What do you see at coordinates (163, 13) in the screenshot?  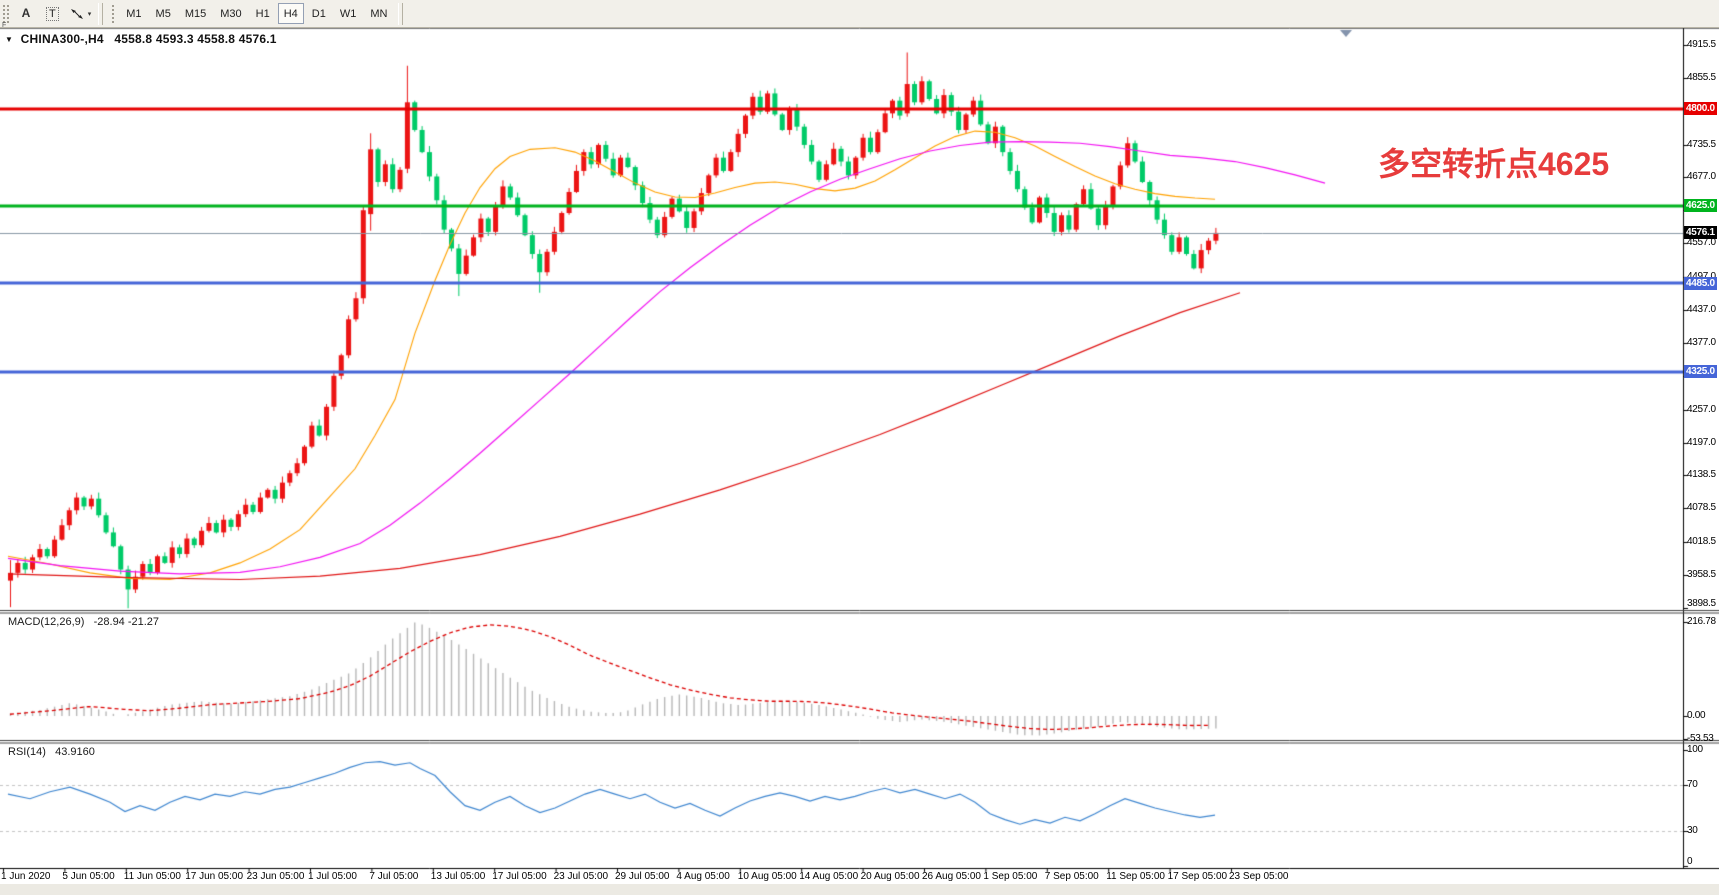 I see `timeframe-button-m5: M5` at bounding box center [163, 13].